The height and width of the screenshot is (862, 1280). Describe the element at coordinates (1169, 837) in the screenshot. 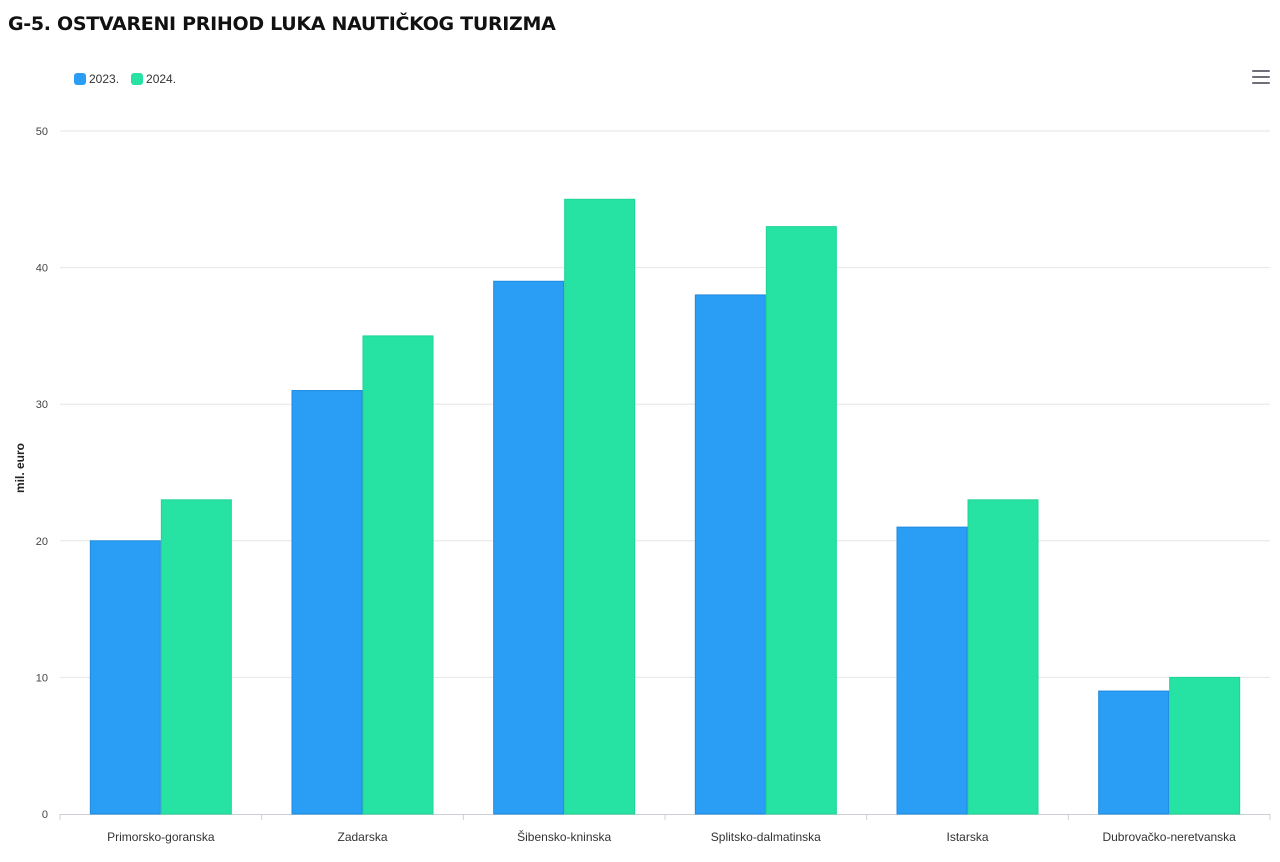

I see `x-tick-label: Dubrovačko-neretvanska` at that location.